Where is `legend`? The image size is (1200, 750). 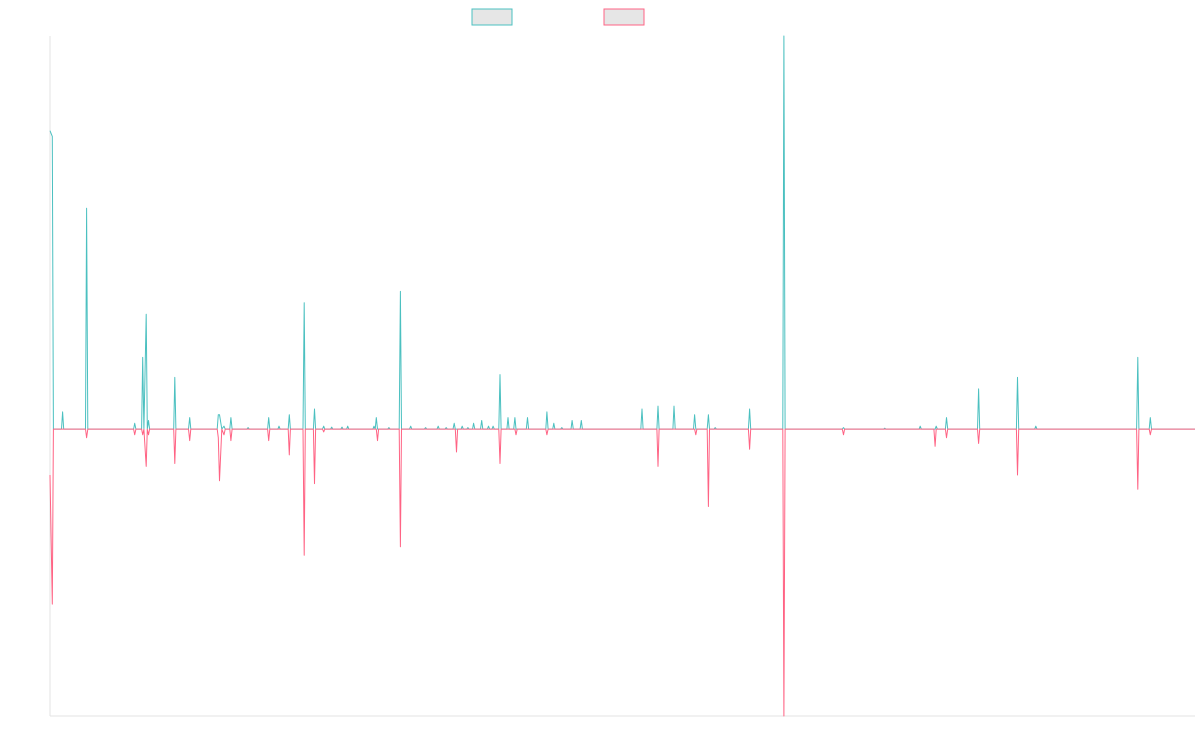
legend is located at coordinates (558, 17).